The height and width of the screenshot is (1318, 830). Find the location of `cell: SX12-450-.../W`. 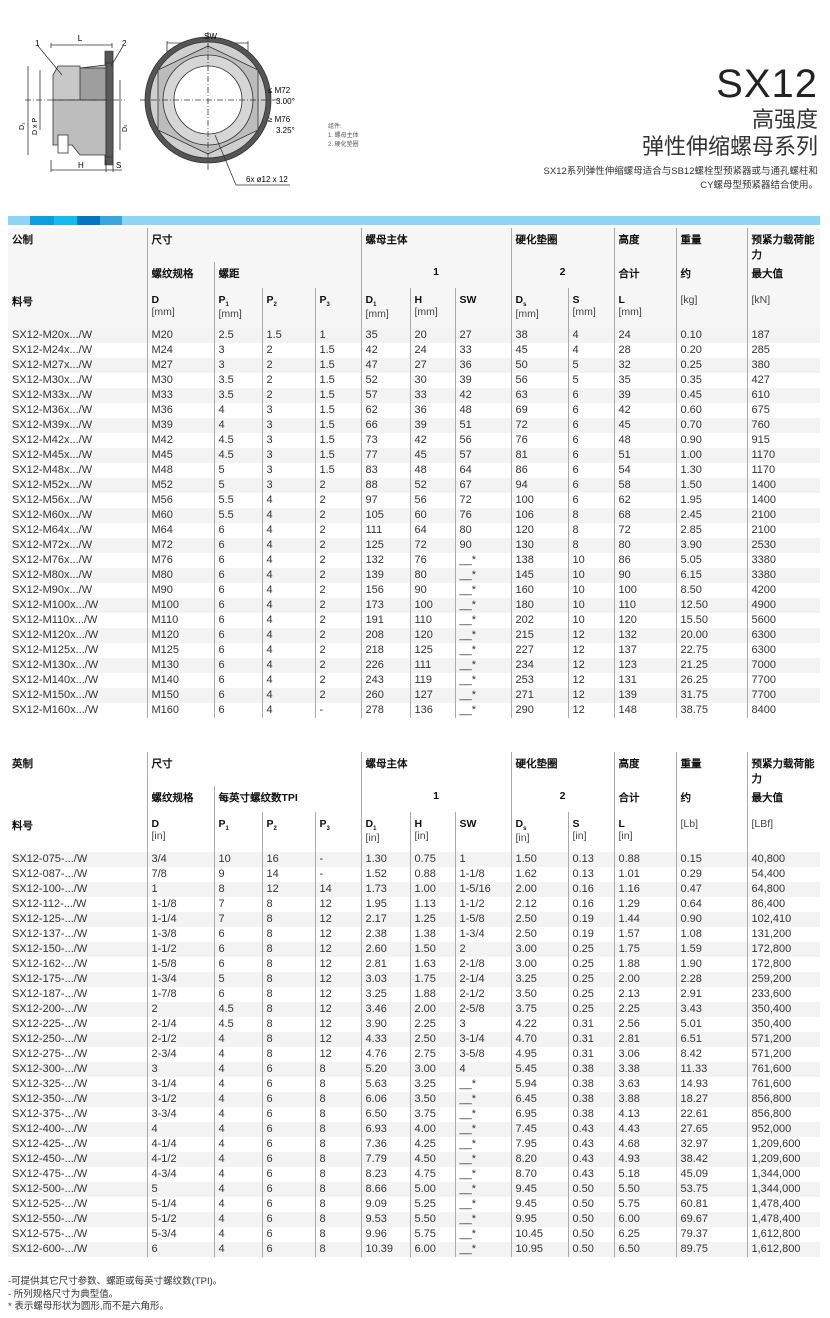

cell: SX12-450-.../W is located at coordinates (50, 1159).